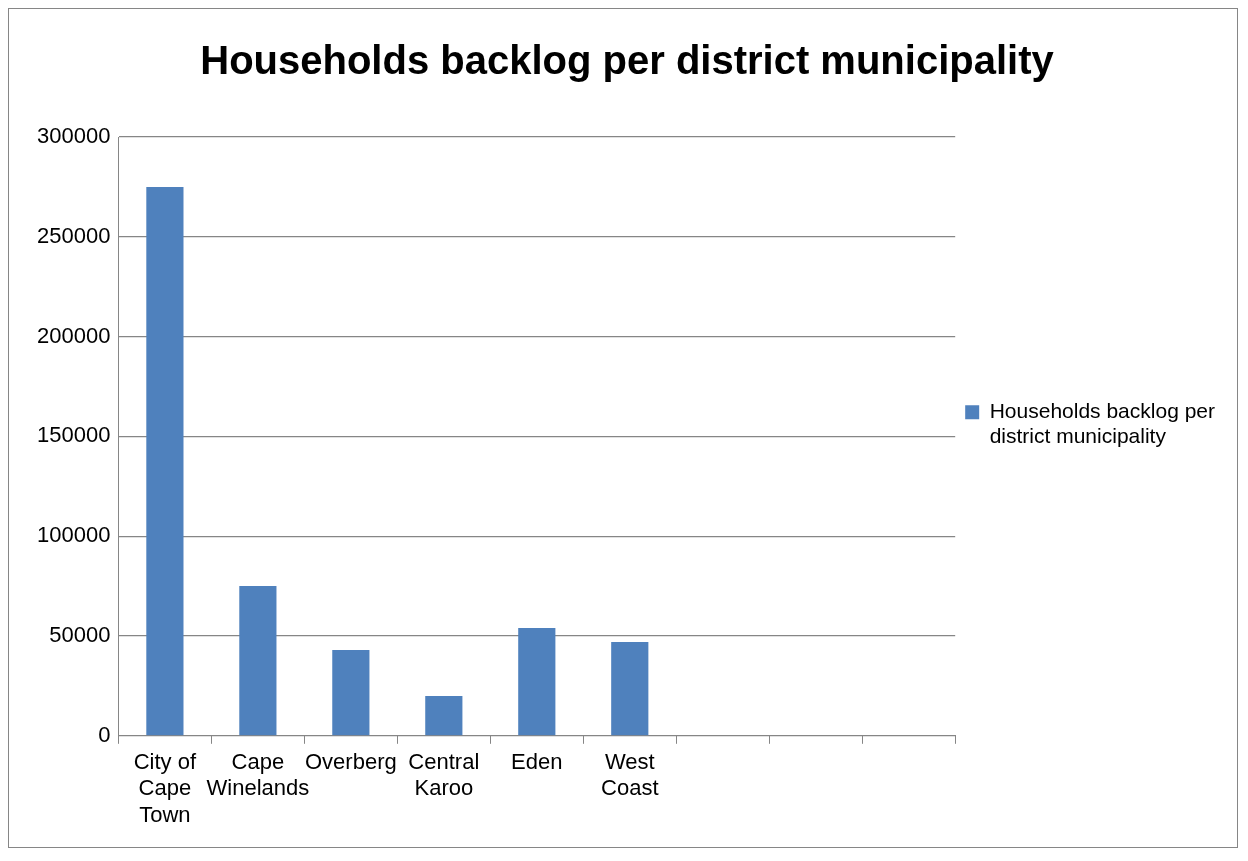 The image size is (1248, 861). I want to click on x-tick-label: City of Cape Town, so click(165, 788).